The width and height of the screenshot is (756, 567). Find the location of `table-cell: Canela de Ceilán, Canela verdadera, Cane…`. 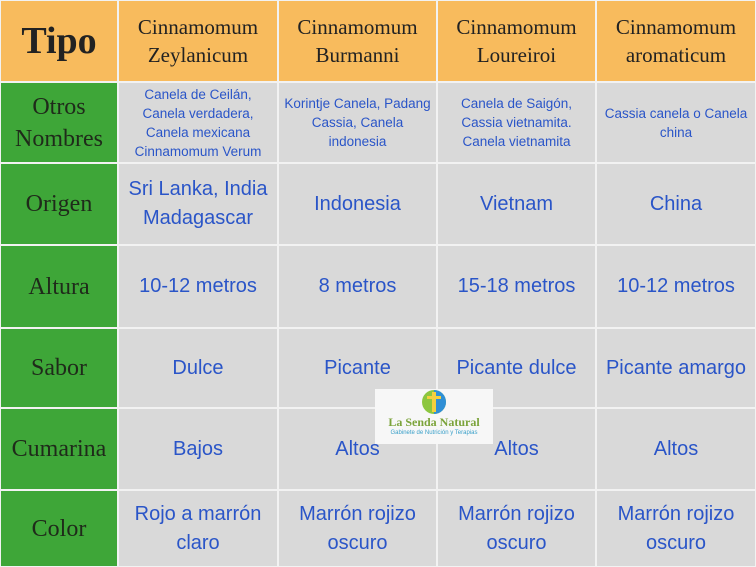

table-cell: Canela de Ceilán, Canela verdadera, Cane… is located at coordinates (198, 122).